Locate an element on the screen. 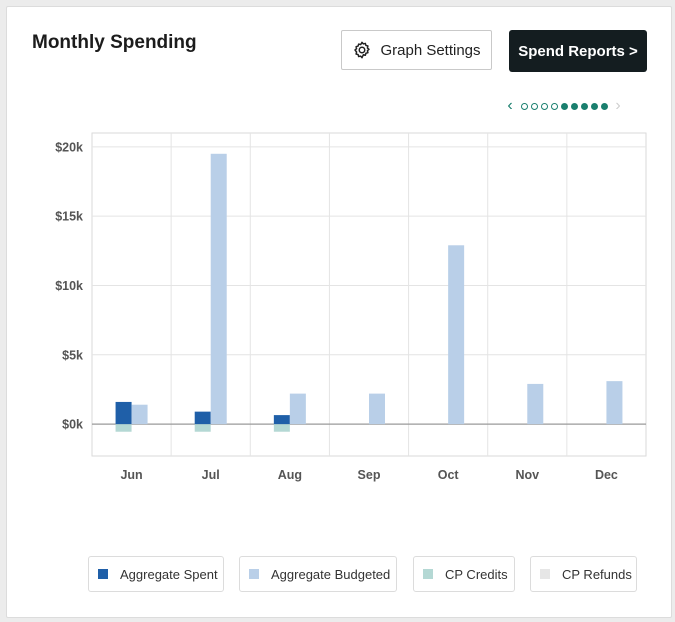 The image size is (675, 622). legend-item-aggregate-budgeted: Aggregate Budgeted is located at coordinates (318, 574).